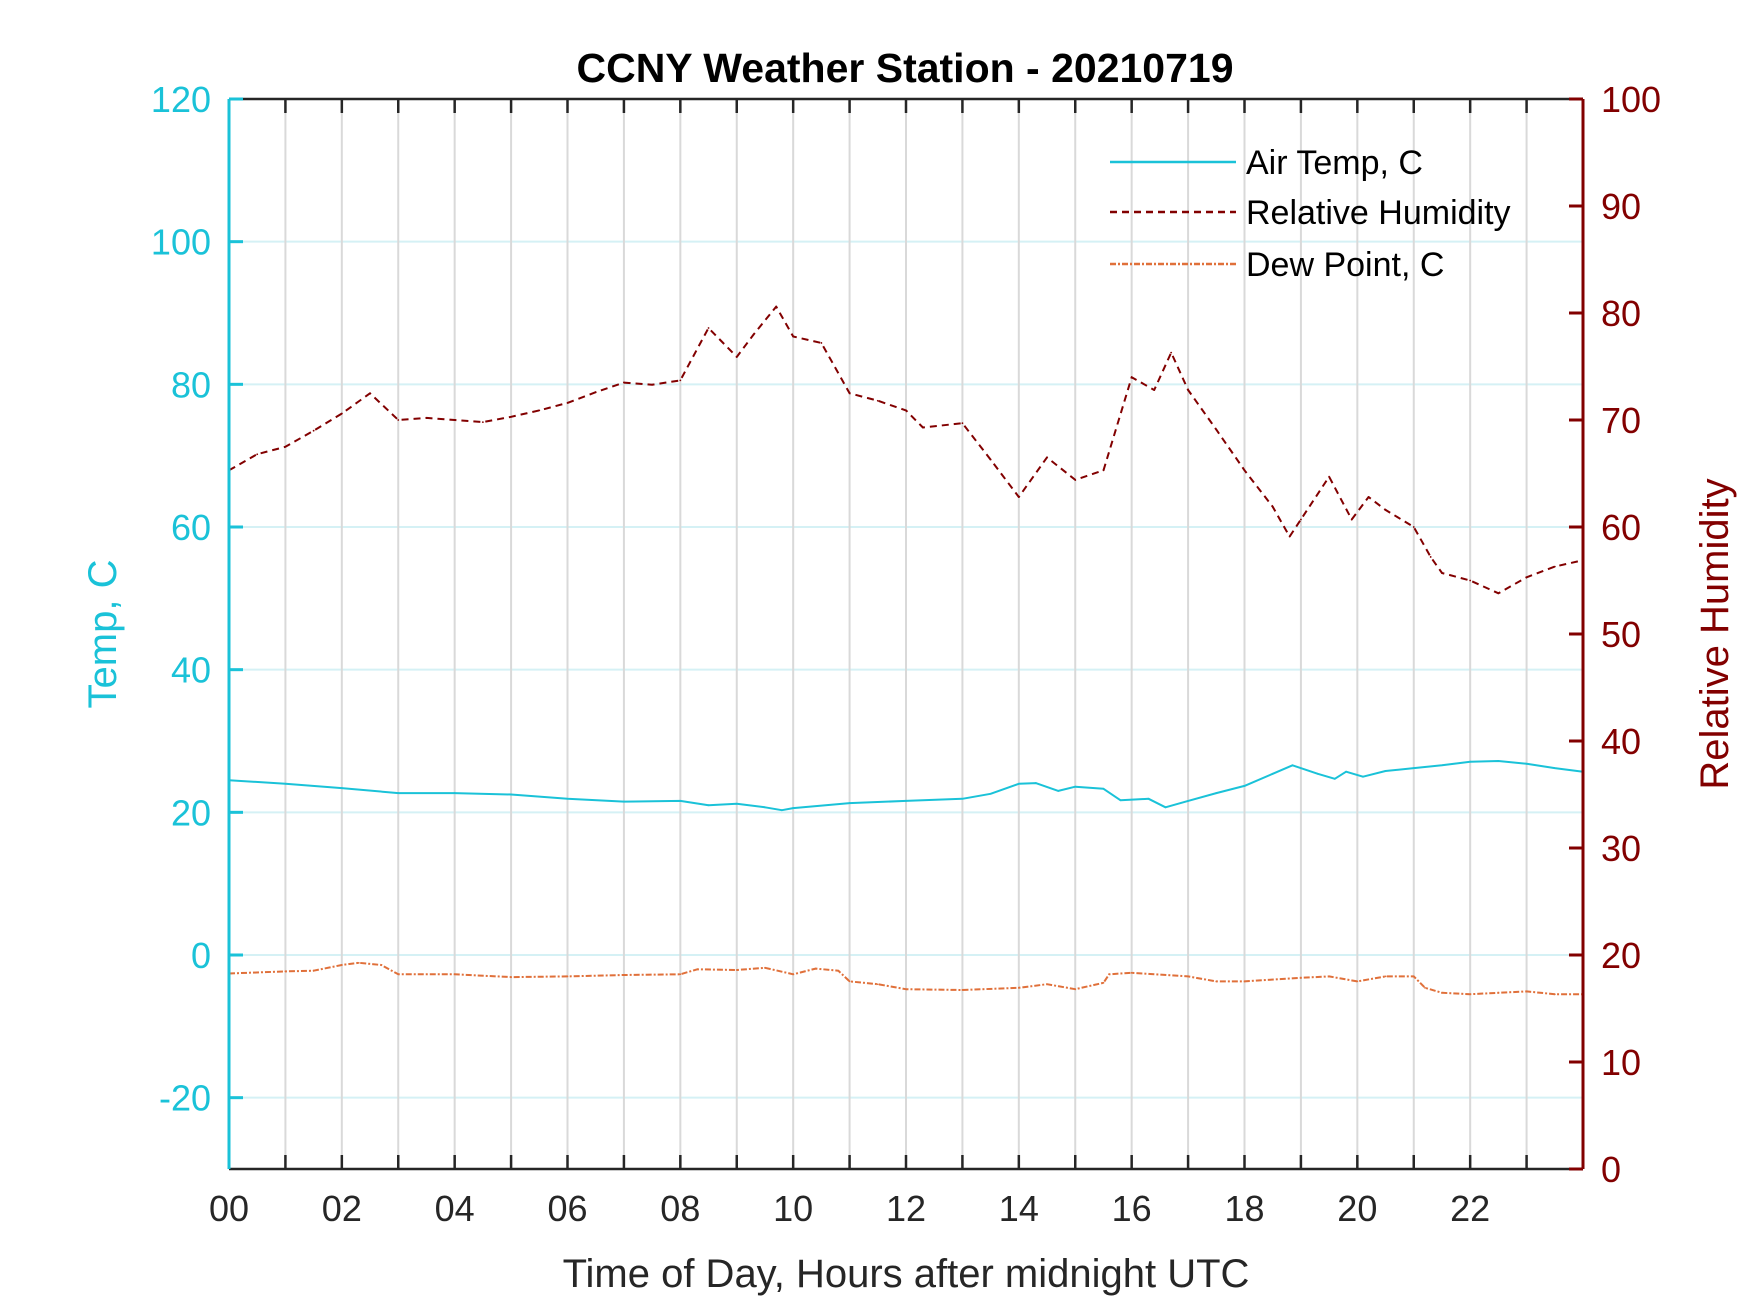 The height and width of the screenshot is (1313, 1750). I want to click on x-tick-label: 22, so click(1470, 1208).